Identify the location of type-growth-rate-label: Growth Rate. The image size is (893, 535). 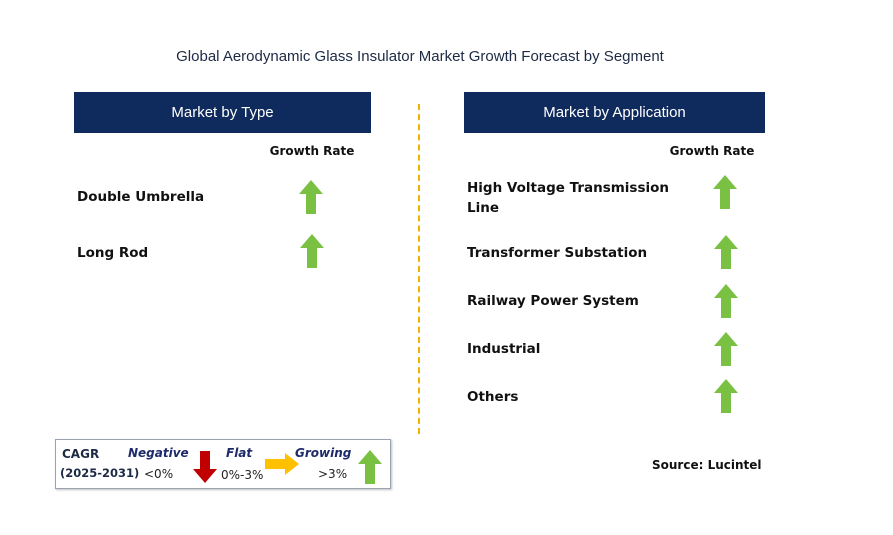
(312, 151).